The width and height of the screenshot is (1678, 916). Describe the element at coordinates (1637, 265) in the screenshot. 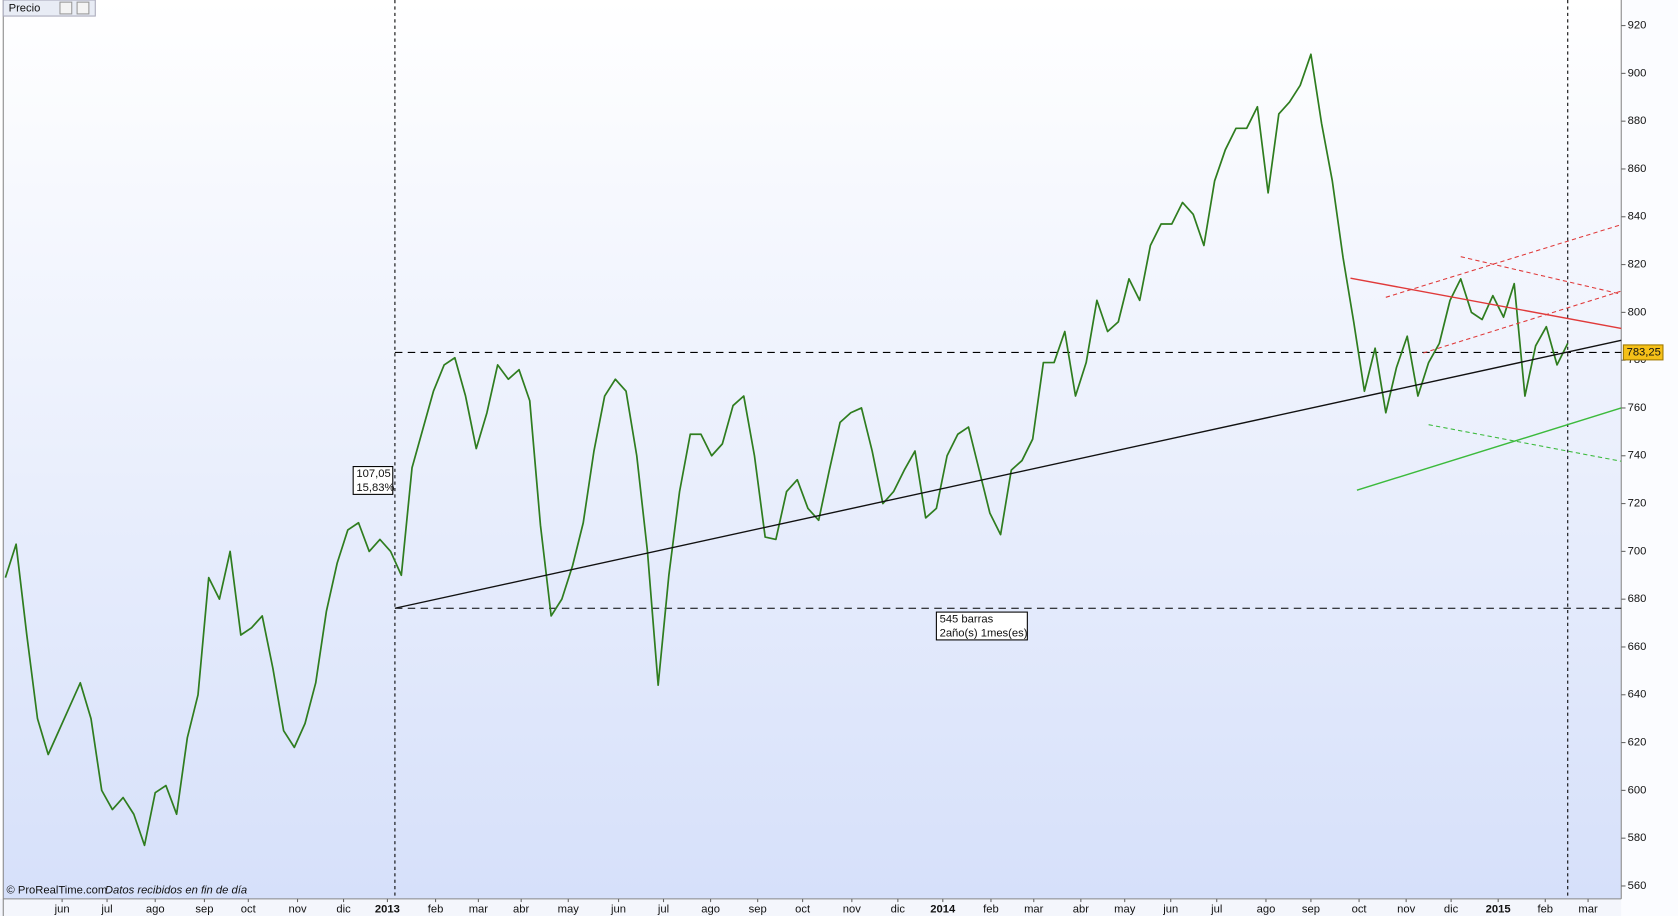

I see `y-tick-label: 820` at that location.